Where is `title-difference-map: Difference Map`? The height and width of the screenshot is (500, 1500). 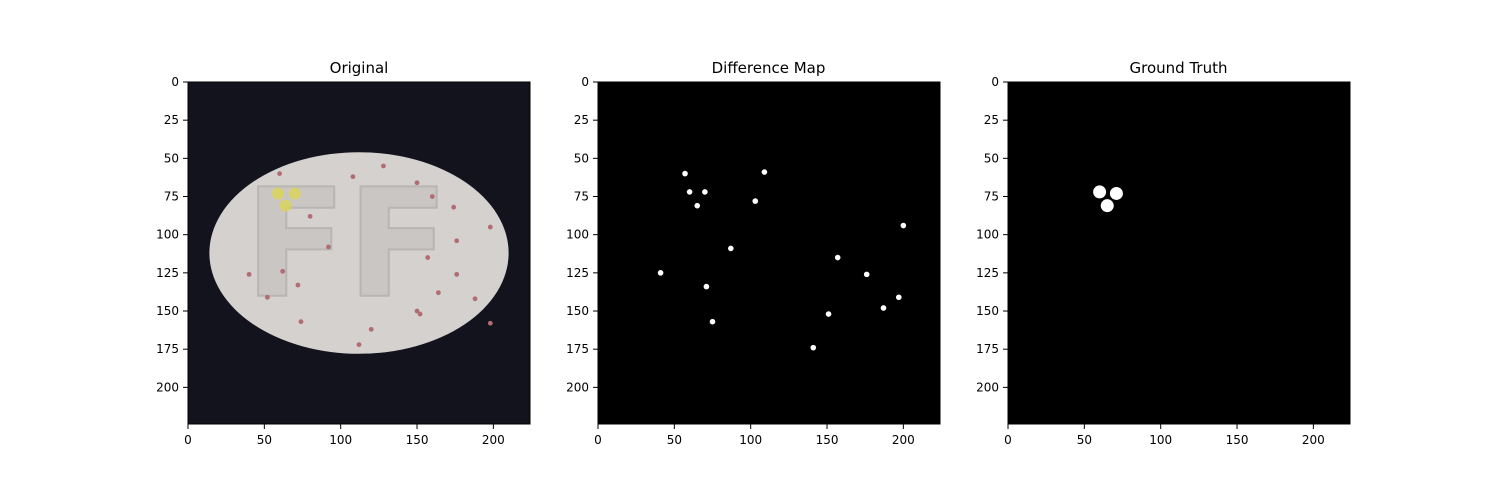
title-difference-map: Difference Map is located at coordinates (769, 68).